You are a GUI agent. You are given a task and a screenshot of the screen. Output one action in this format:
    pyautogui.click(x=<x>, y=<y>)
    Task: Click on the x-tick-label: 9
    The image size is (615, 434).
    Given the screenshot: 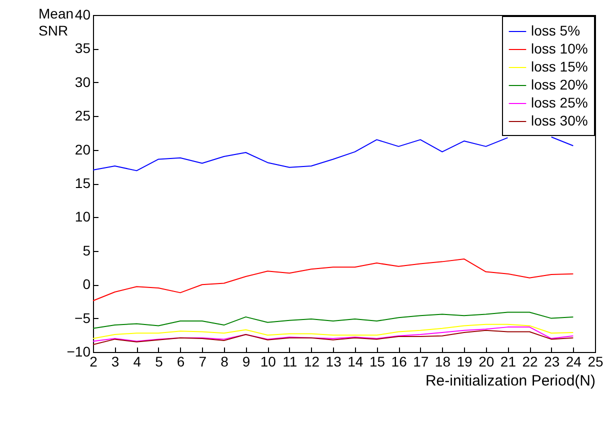 What is the action you would take?
    pyautogui.click(x=246, y=362)
    